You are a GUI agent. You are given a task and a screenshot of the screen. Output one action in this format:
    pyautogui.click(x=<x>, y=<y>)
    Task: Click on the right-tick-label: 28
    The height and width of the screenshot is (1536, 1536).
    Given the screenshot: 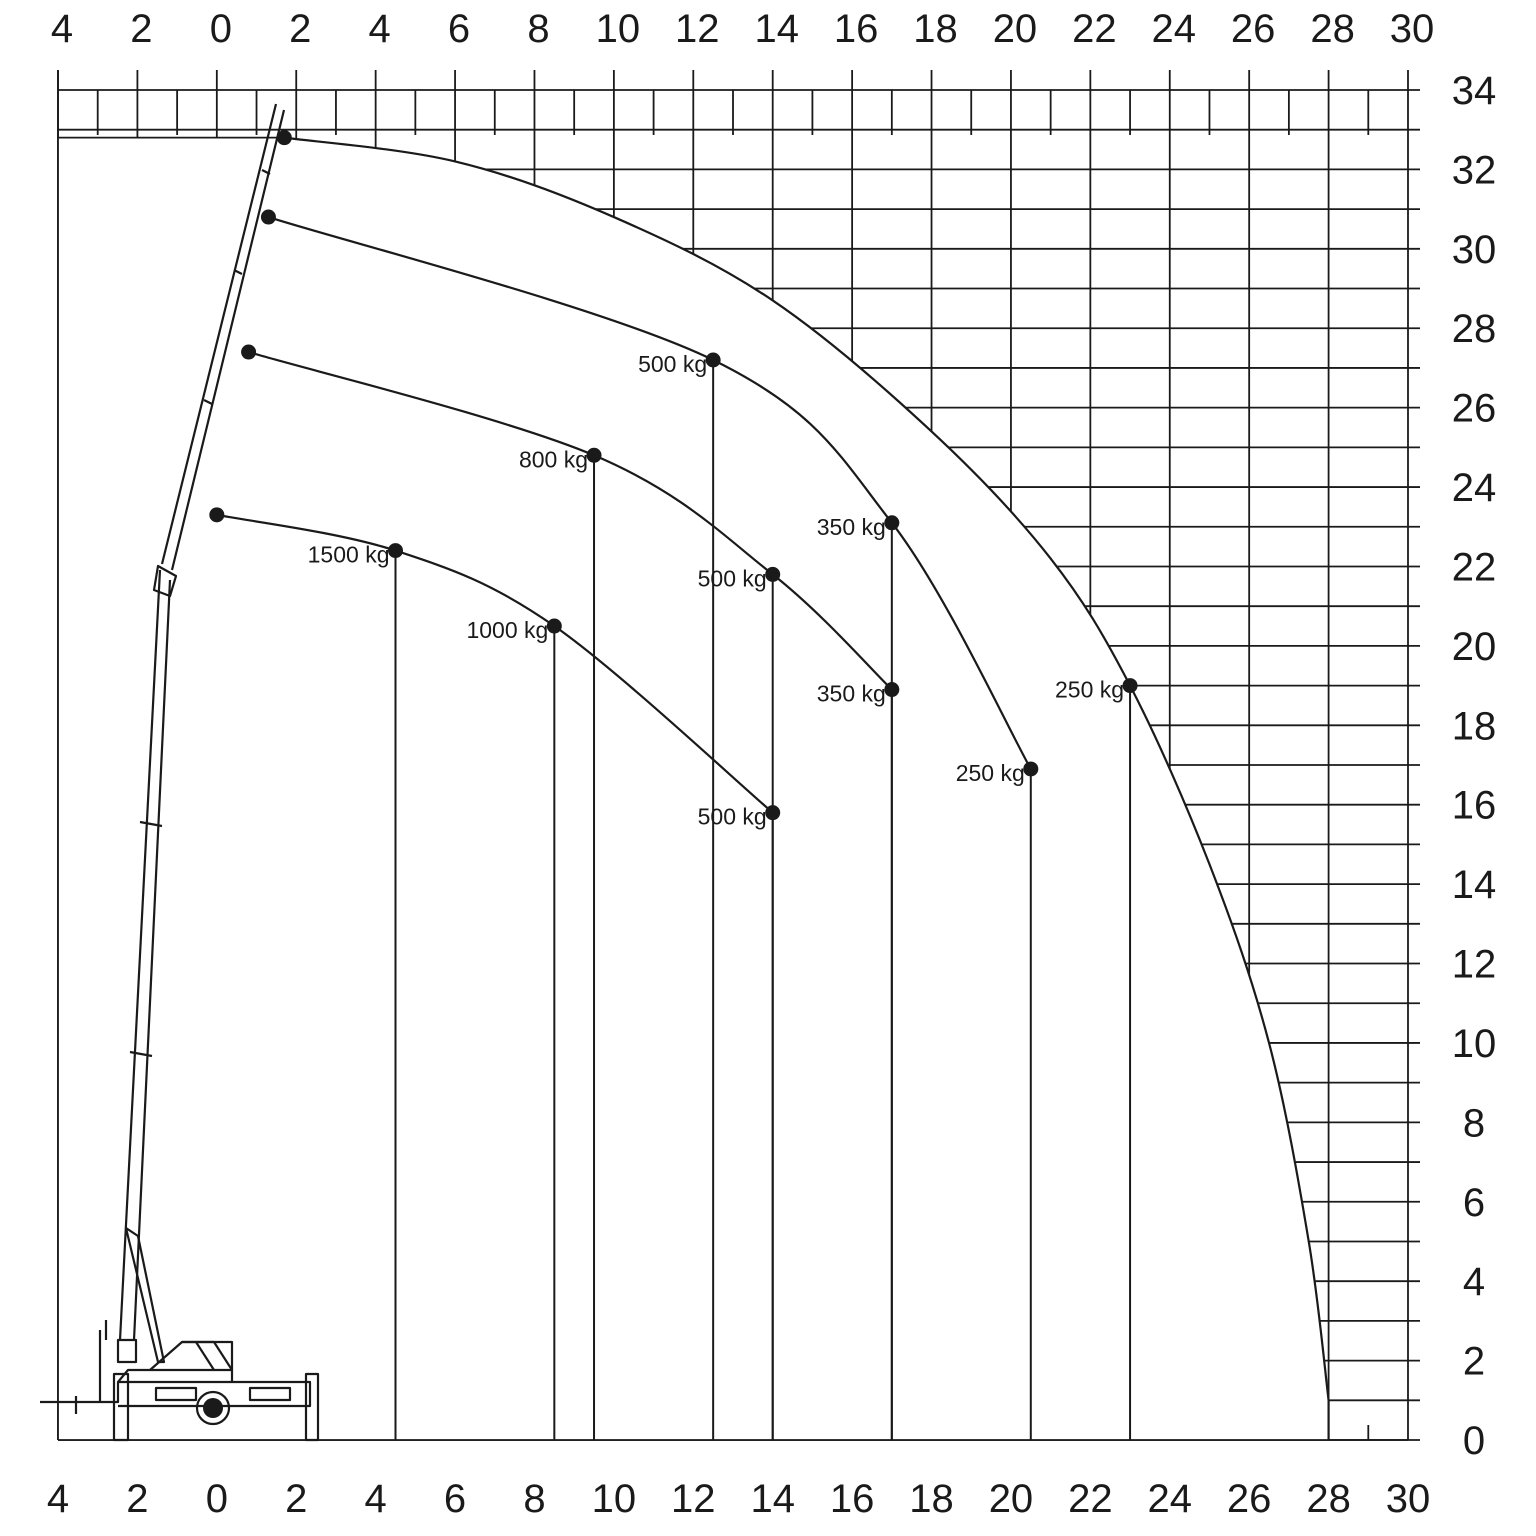 What is the action you would take?
    pyautogui.click(x=1474, y=329)
    